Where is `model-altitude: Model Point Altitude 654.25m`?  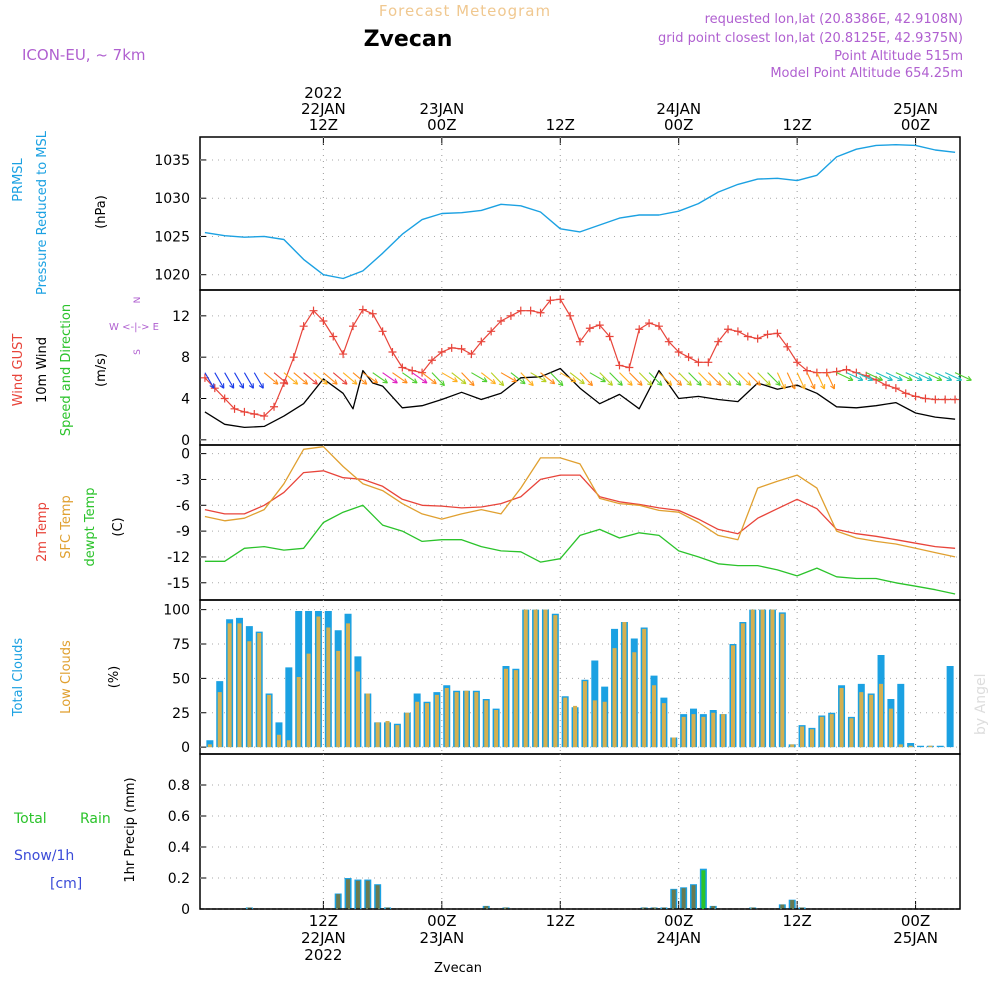
model-altitude: Model Point Altitude 654.25m is located at coordinates (866, 73).